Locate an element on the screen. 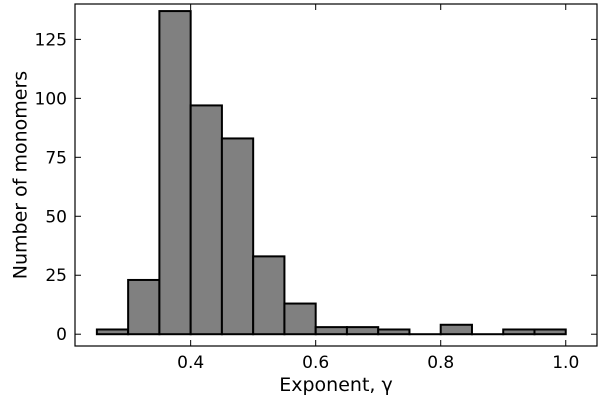  x-tick-label: 1.0 is located at coordinates (565, 363).